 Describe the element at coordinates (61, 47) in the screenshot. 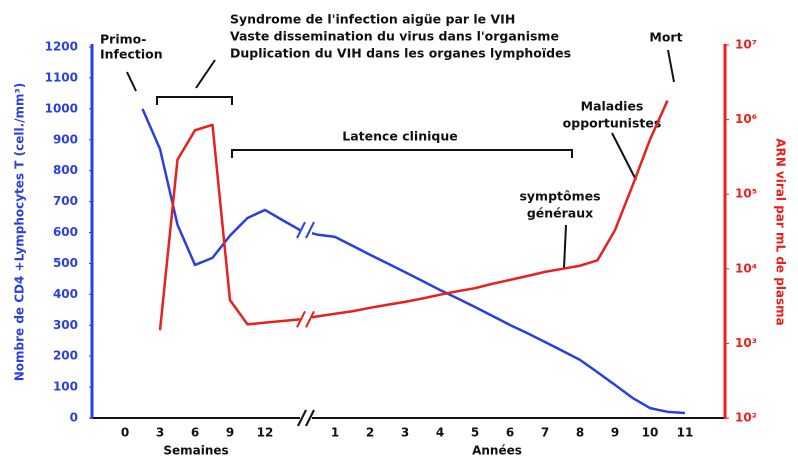

I see `y-tick-label: 1200` at that location.